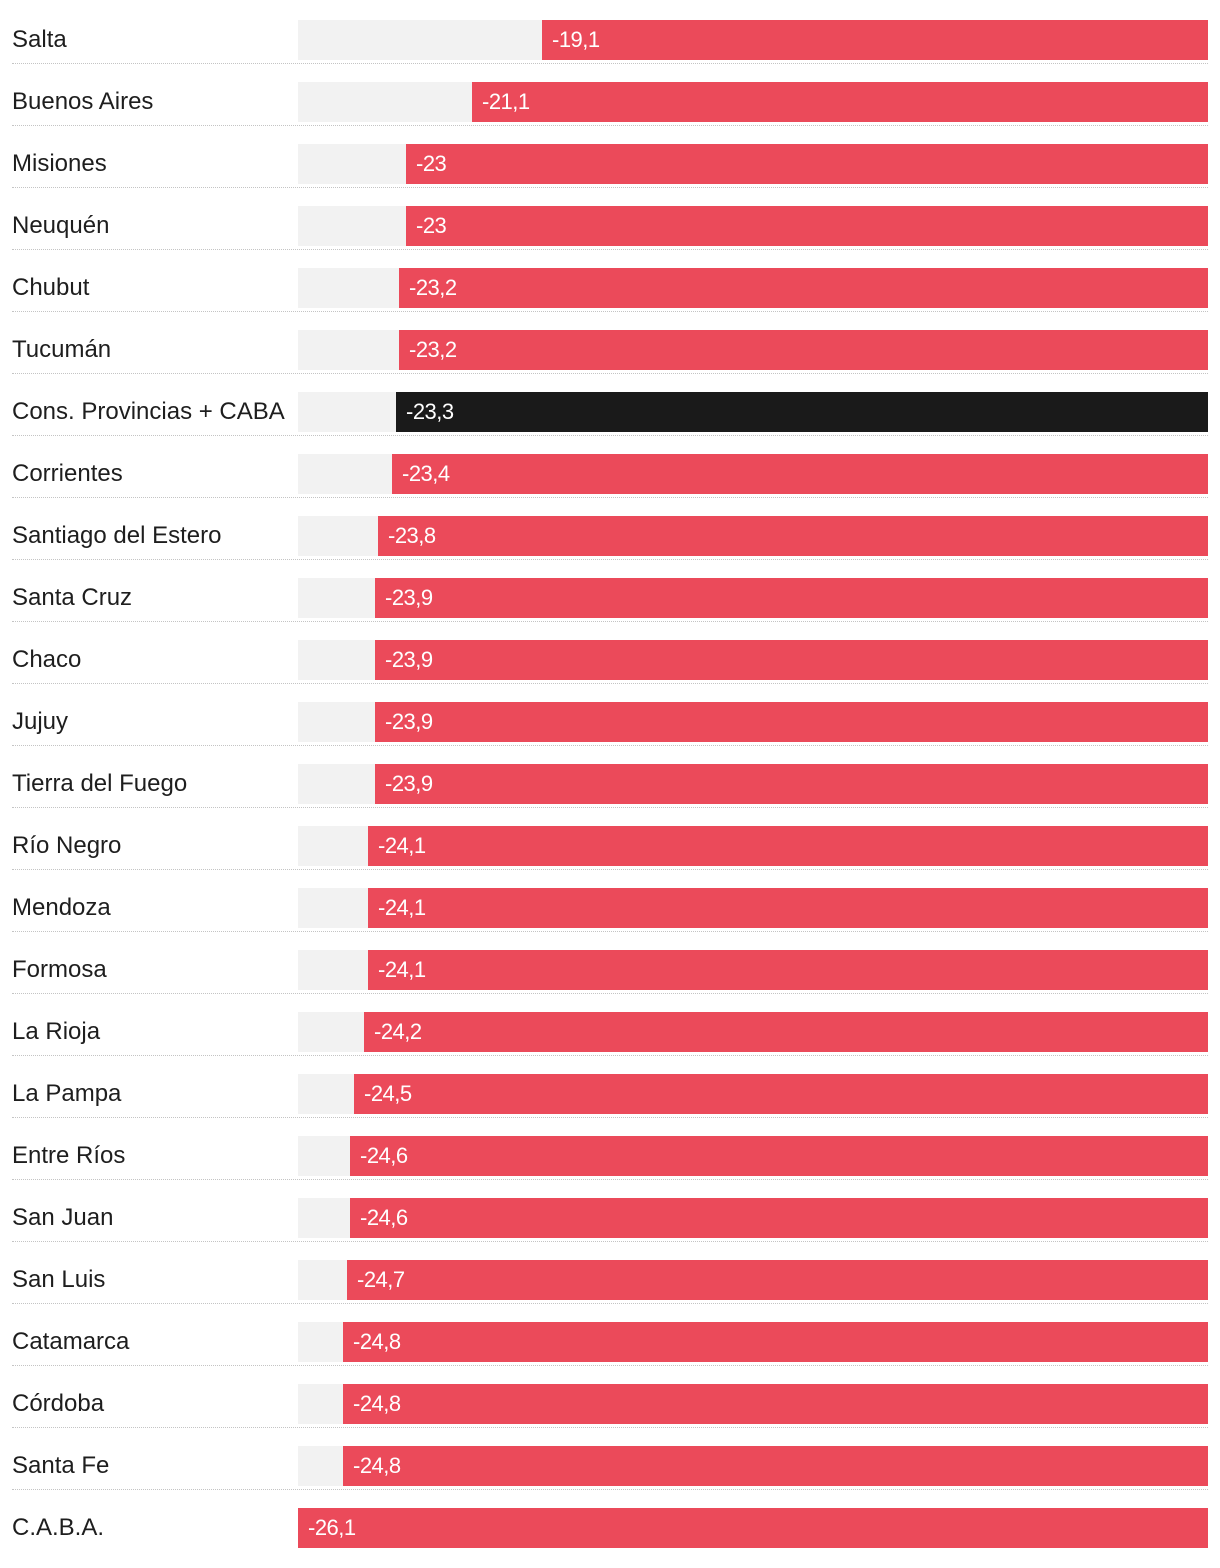 The height and width of the screenshot is (1568, 1220). I want to click on bar-track: -23,4, so click(753, 474).